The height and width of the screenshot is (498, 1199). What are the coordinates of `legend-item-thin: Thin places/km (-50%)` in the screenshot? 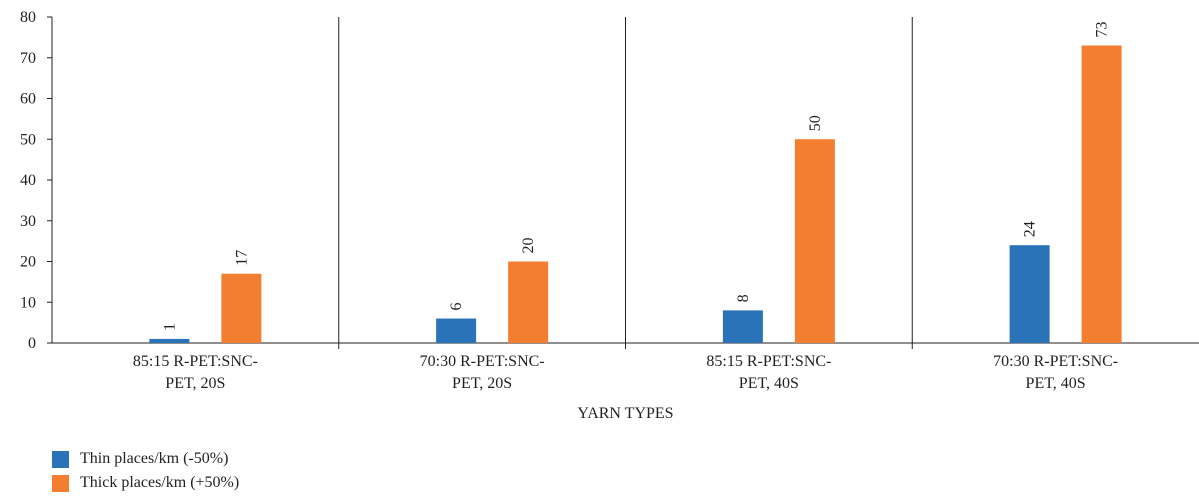 It's located at (145, 459).